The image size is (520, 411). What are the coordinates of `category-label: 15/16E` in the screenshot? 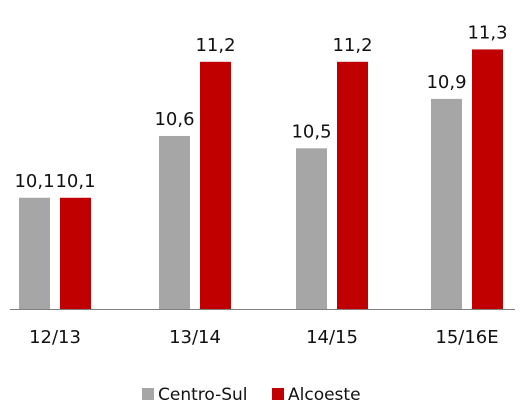 It's located at (466, 337).